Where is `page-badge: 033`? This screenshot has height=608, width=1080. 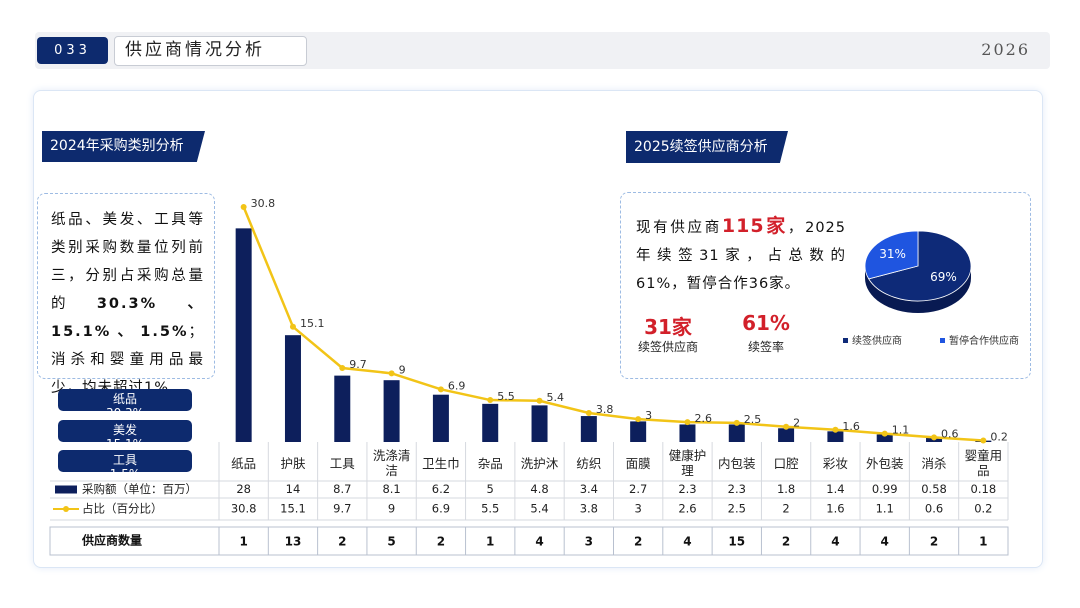
page-badge: 033 is located at coordinates (72, 50).